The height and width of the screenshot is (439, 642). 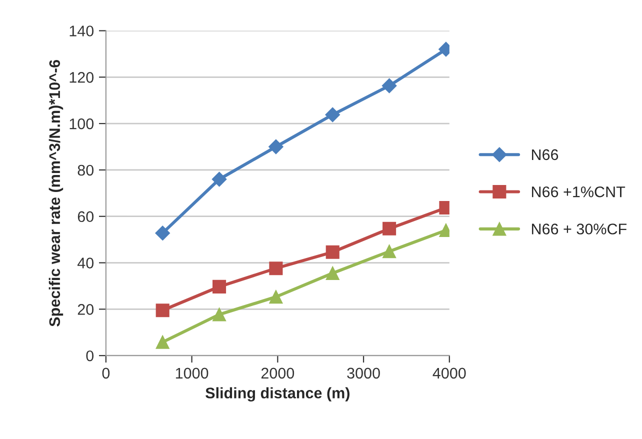 What do you see at coordinates (90, 356) in the screenshot?
I see `y-tick-label: 0` at bounding box center [90, 356].